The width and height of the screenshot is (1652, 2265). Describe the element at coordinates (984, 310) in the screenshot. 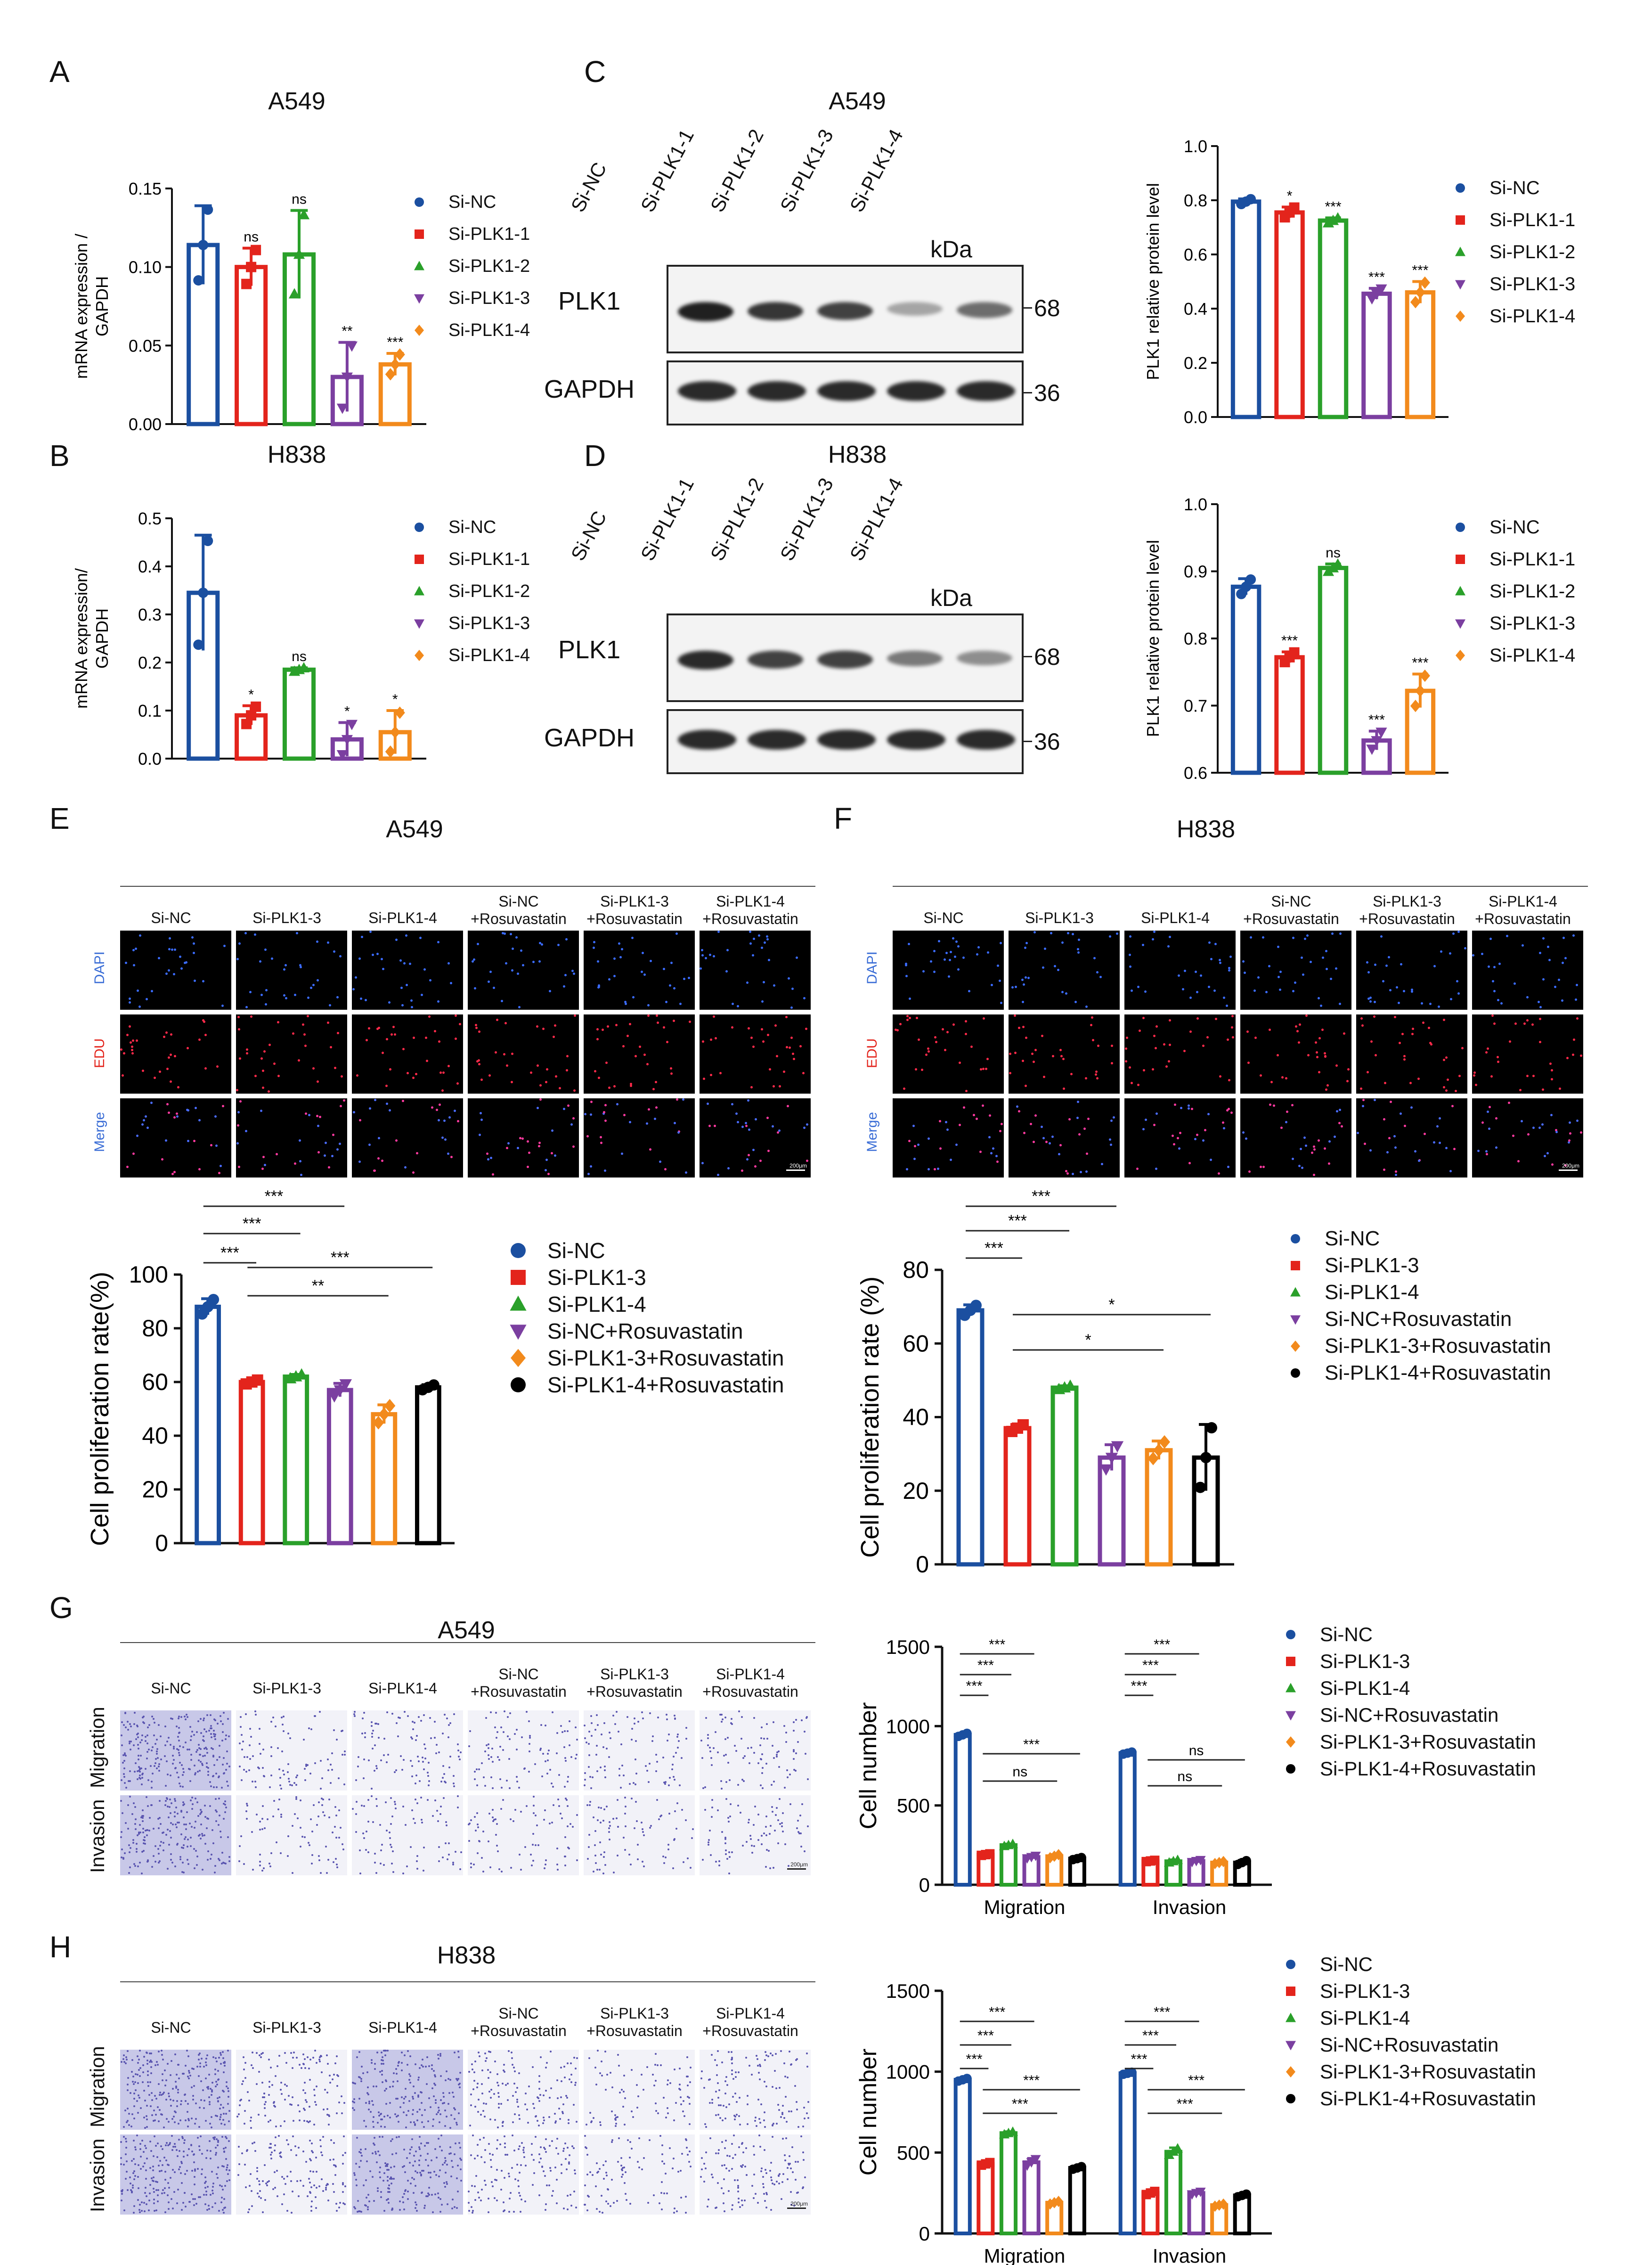

I see `plk1-band` at that location.